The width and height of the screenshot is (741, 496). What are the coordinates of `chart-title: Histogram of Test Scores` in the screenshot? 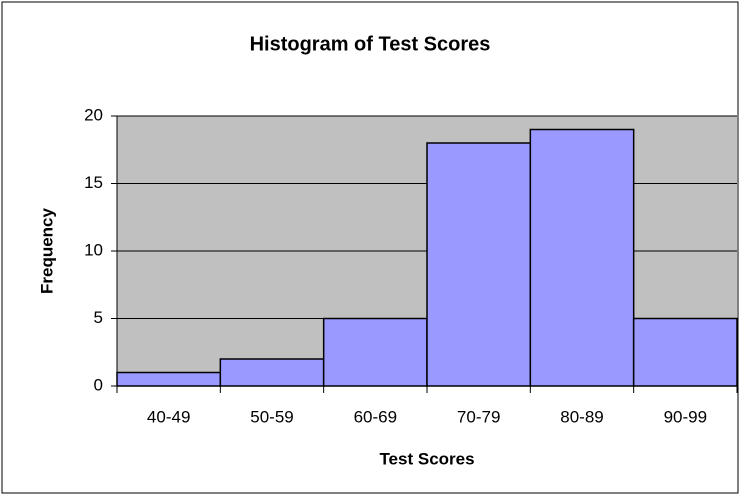 It's located at (370, 44).